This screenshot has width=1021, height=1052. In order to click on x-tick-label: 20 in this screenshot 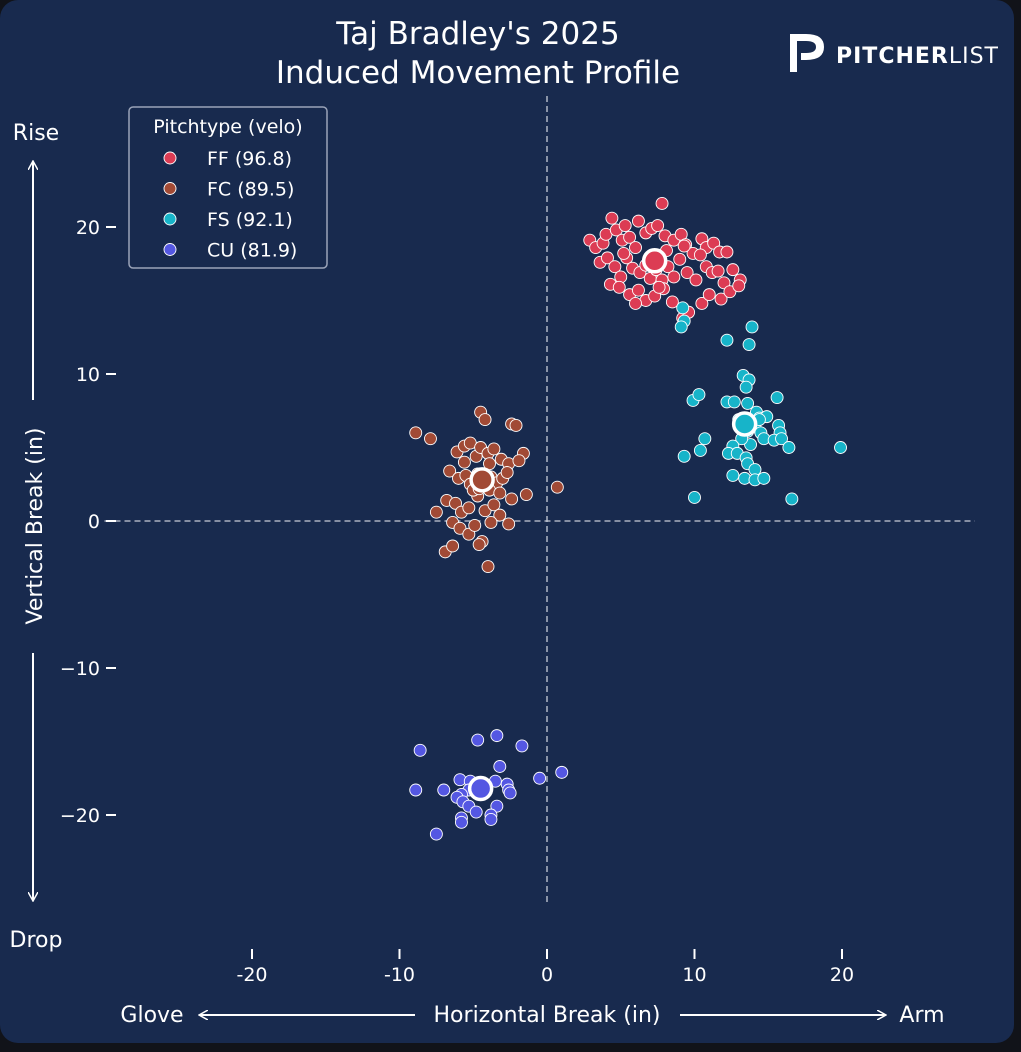, I will do `click(842, 975)`.